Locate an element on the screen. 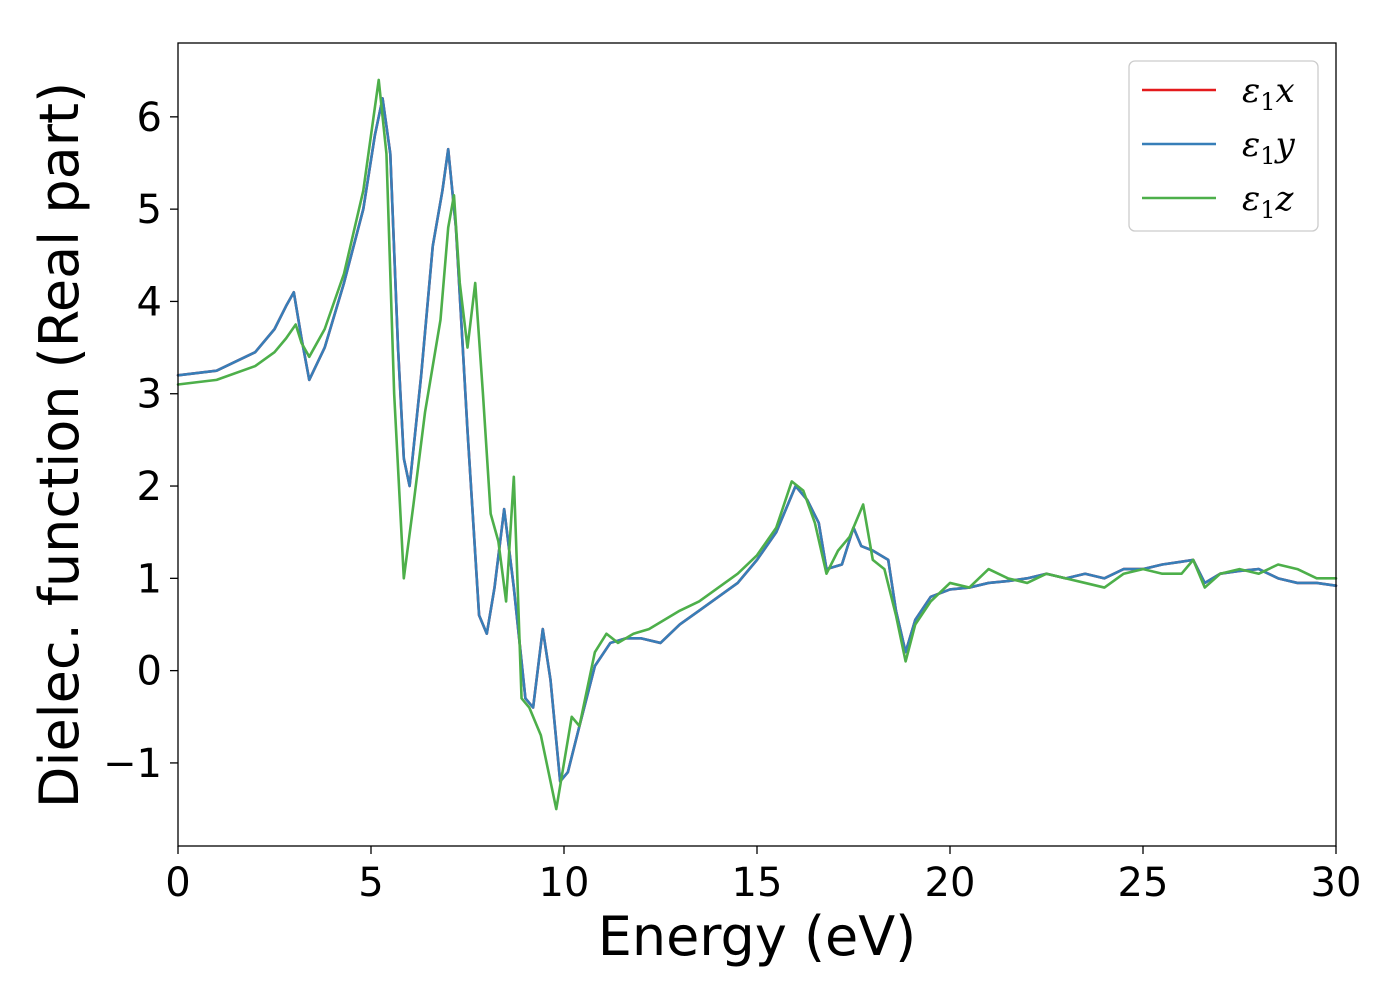  y-tick-label: 6 is located at coordinates (149, 118).